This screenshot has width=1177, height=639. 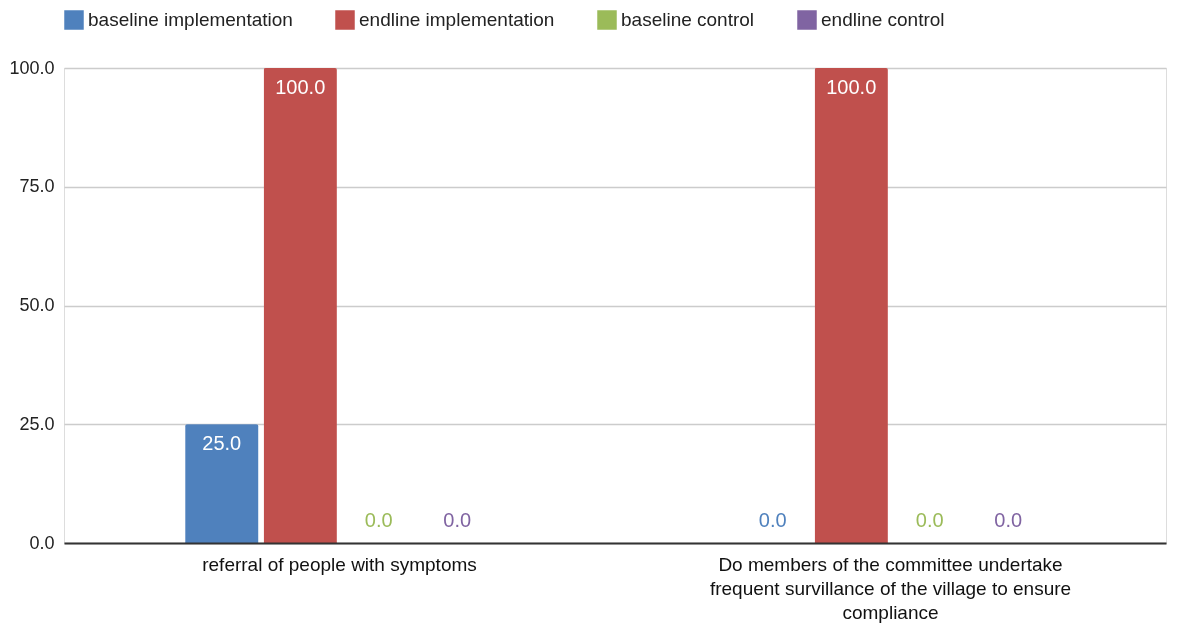 I want to click on legend-label: endline control, so click(x=883, y=19).